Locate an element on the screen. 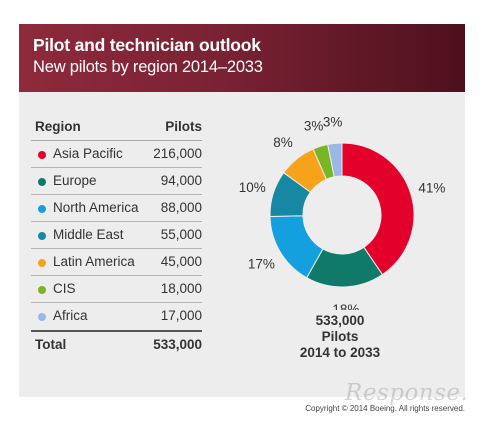 This screenshot has width=483, height=421. table-header: Region Pilots is located at coordinates (116, 128).